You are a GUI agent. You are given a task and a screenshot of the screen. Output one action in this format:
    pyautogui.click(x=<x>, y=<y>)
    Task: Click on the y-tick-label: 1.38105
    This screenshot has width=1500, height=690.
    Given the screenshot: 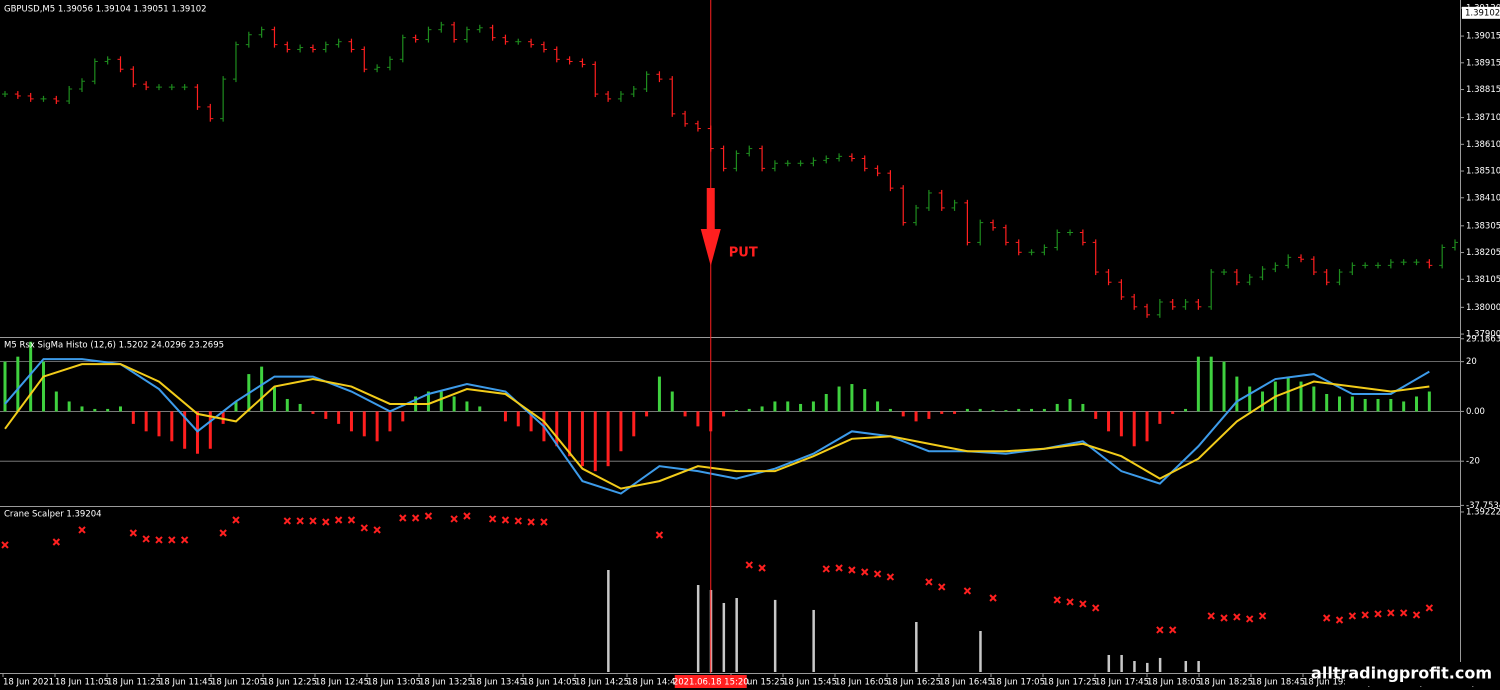 What is the action you would take?
    pyautogui.click(x=1483, y=280)
    